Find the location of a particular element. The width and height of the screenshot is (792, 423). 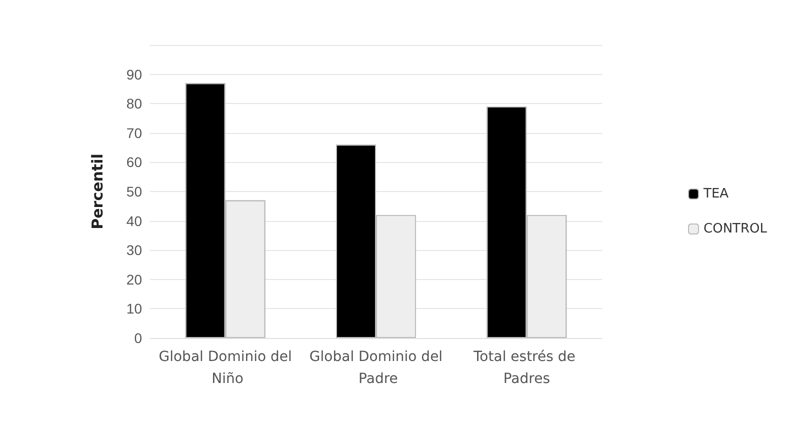

y-tick-label: 80 is located at coordinates (134, 104).